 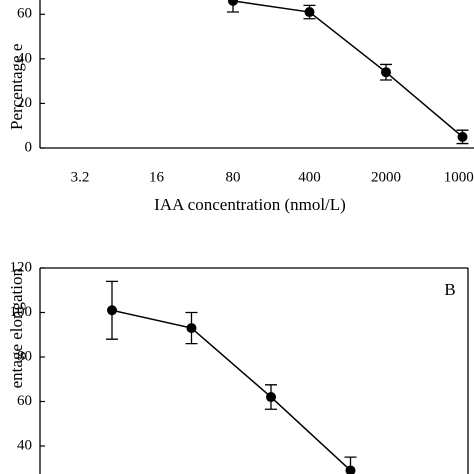 What do you see at coordinates (21, 267) in the screenshot?
I see `y-tick-label: 120` at bounding box center [21, 267].